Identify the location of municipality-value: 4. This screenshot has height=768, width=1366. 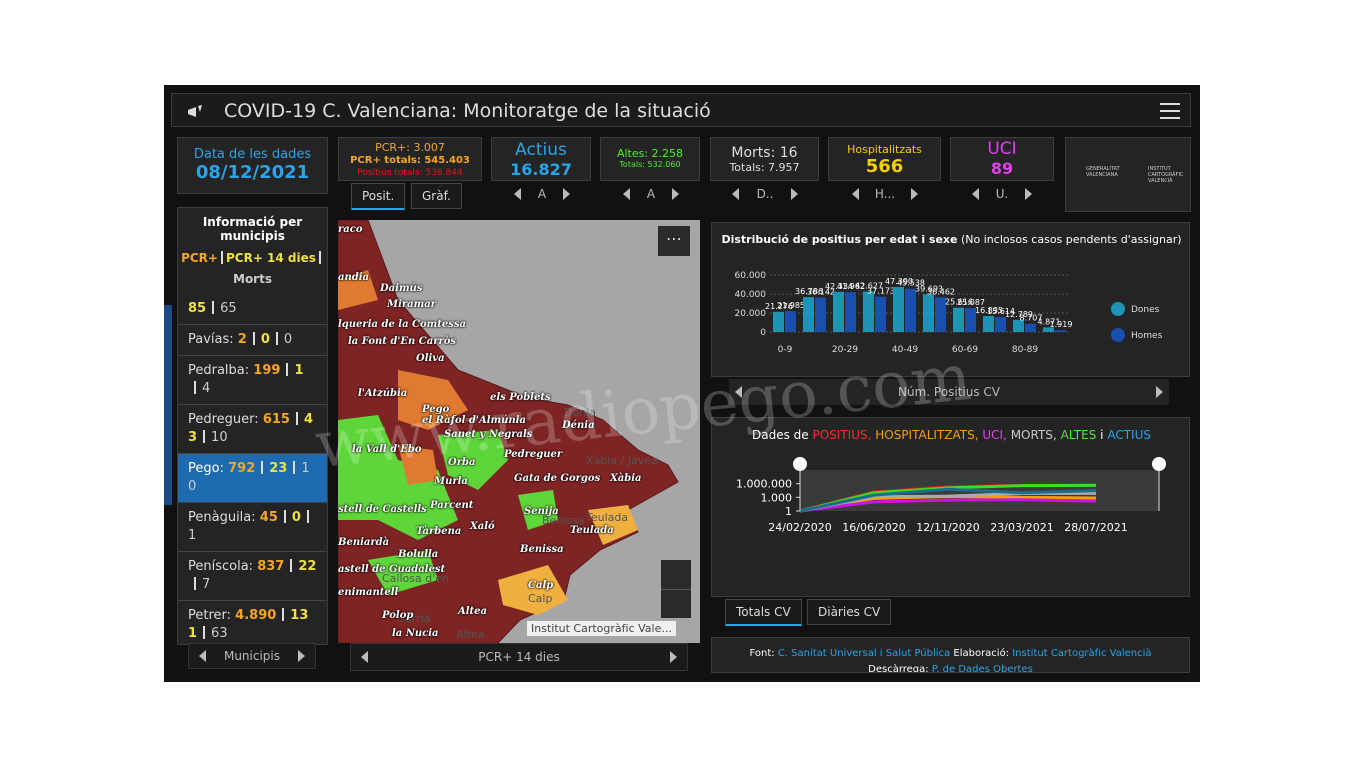
(206, 388).